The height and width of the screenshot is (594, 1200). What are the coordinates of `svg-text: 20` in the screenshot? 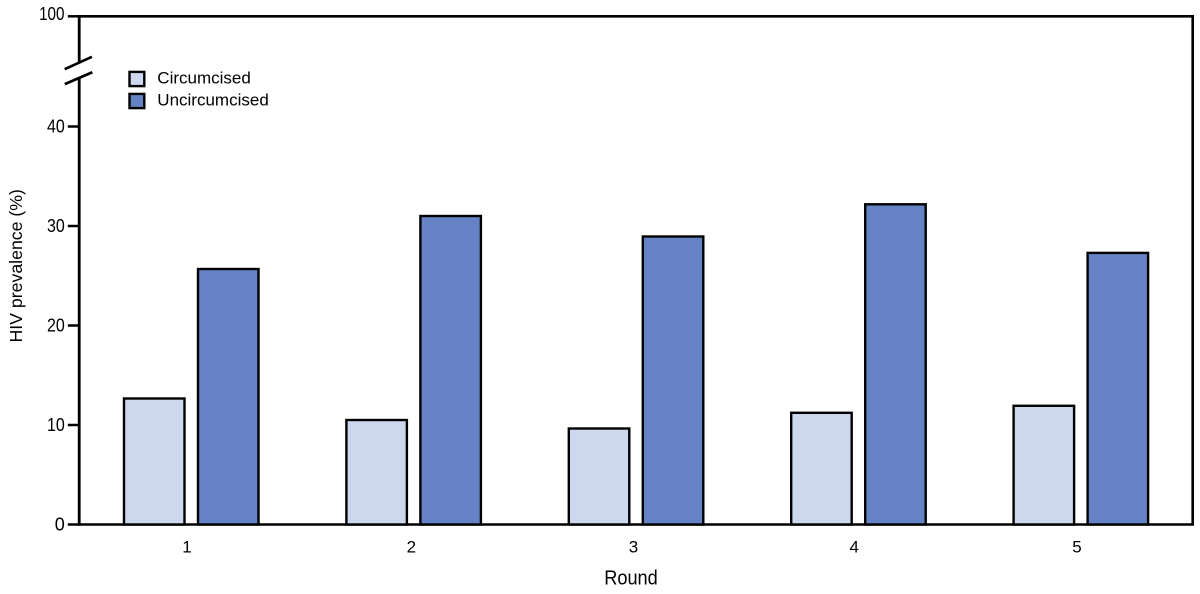 It's located at (56, 326).